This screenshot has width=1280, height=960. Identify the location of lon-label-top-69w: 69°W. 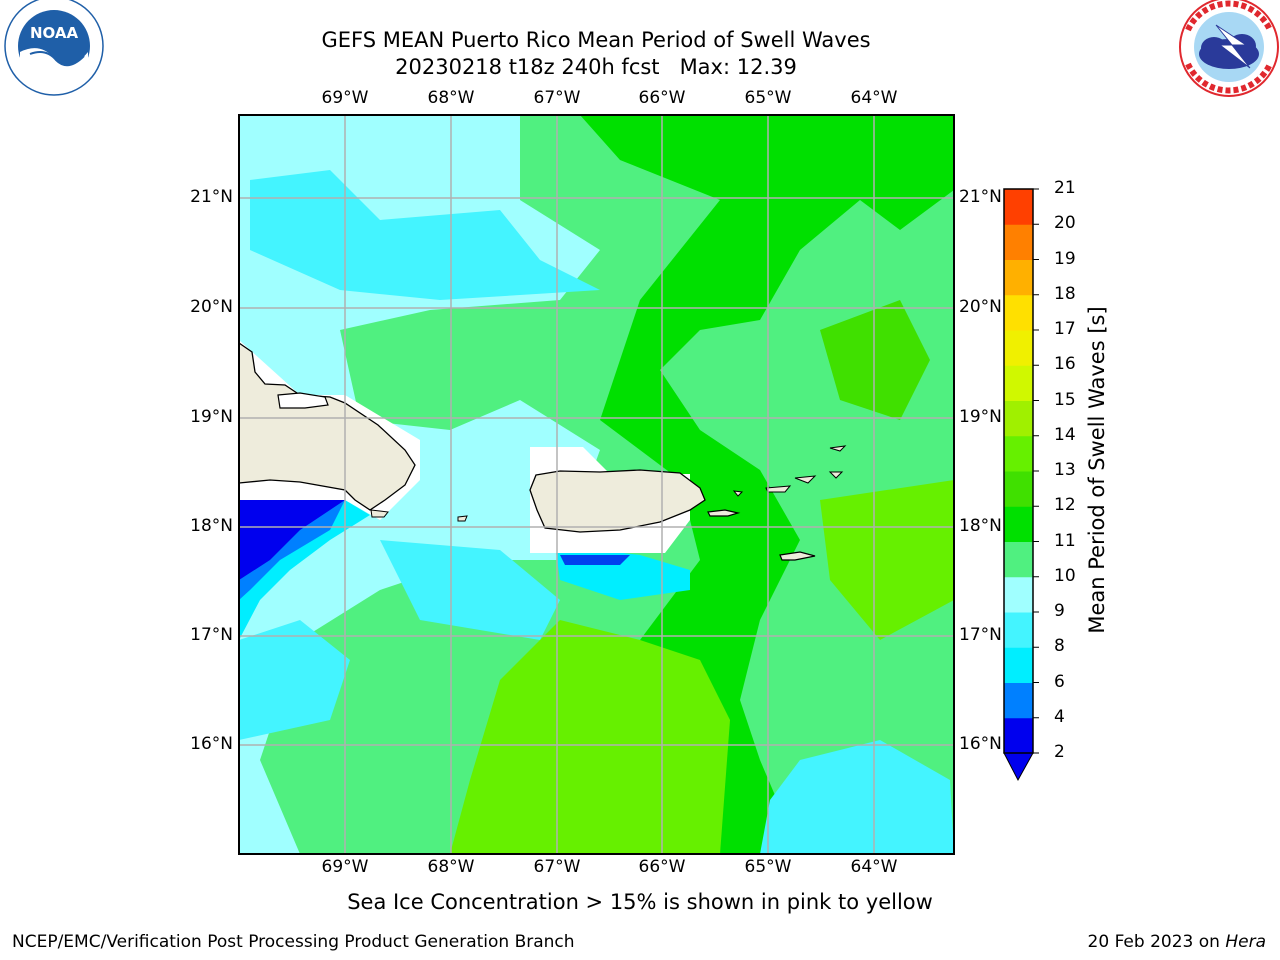
(345, 98).